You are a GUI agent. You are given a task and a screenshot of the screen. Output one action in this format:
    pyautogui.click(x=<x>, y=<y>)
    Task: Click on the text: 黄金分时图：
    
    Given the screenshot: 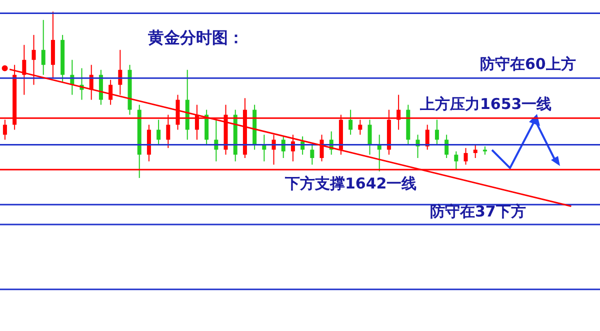 What is the action you would take?
    pyautogui.click(x=196, y=38)
    